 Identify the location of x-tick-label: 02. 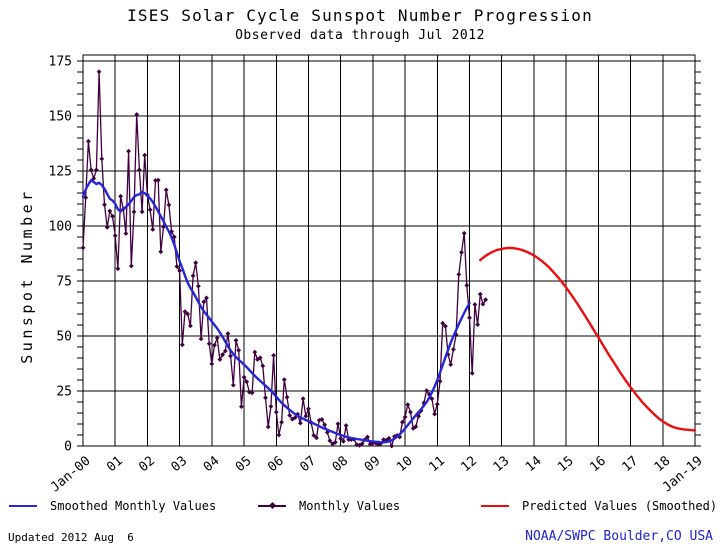
(147, 465).